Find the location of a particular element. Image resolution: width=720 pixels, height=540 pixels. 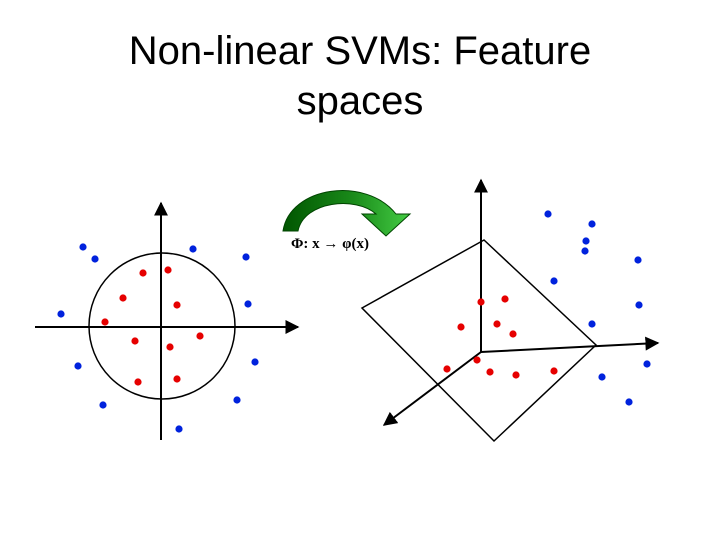

separating-plane is located at coordinates (479, 341).